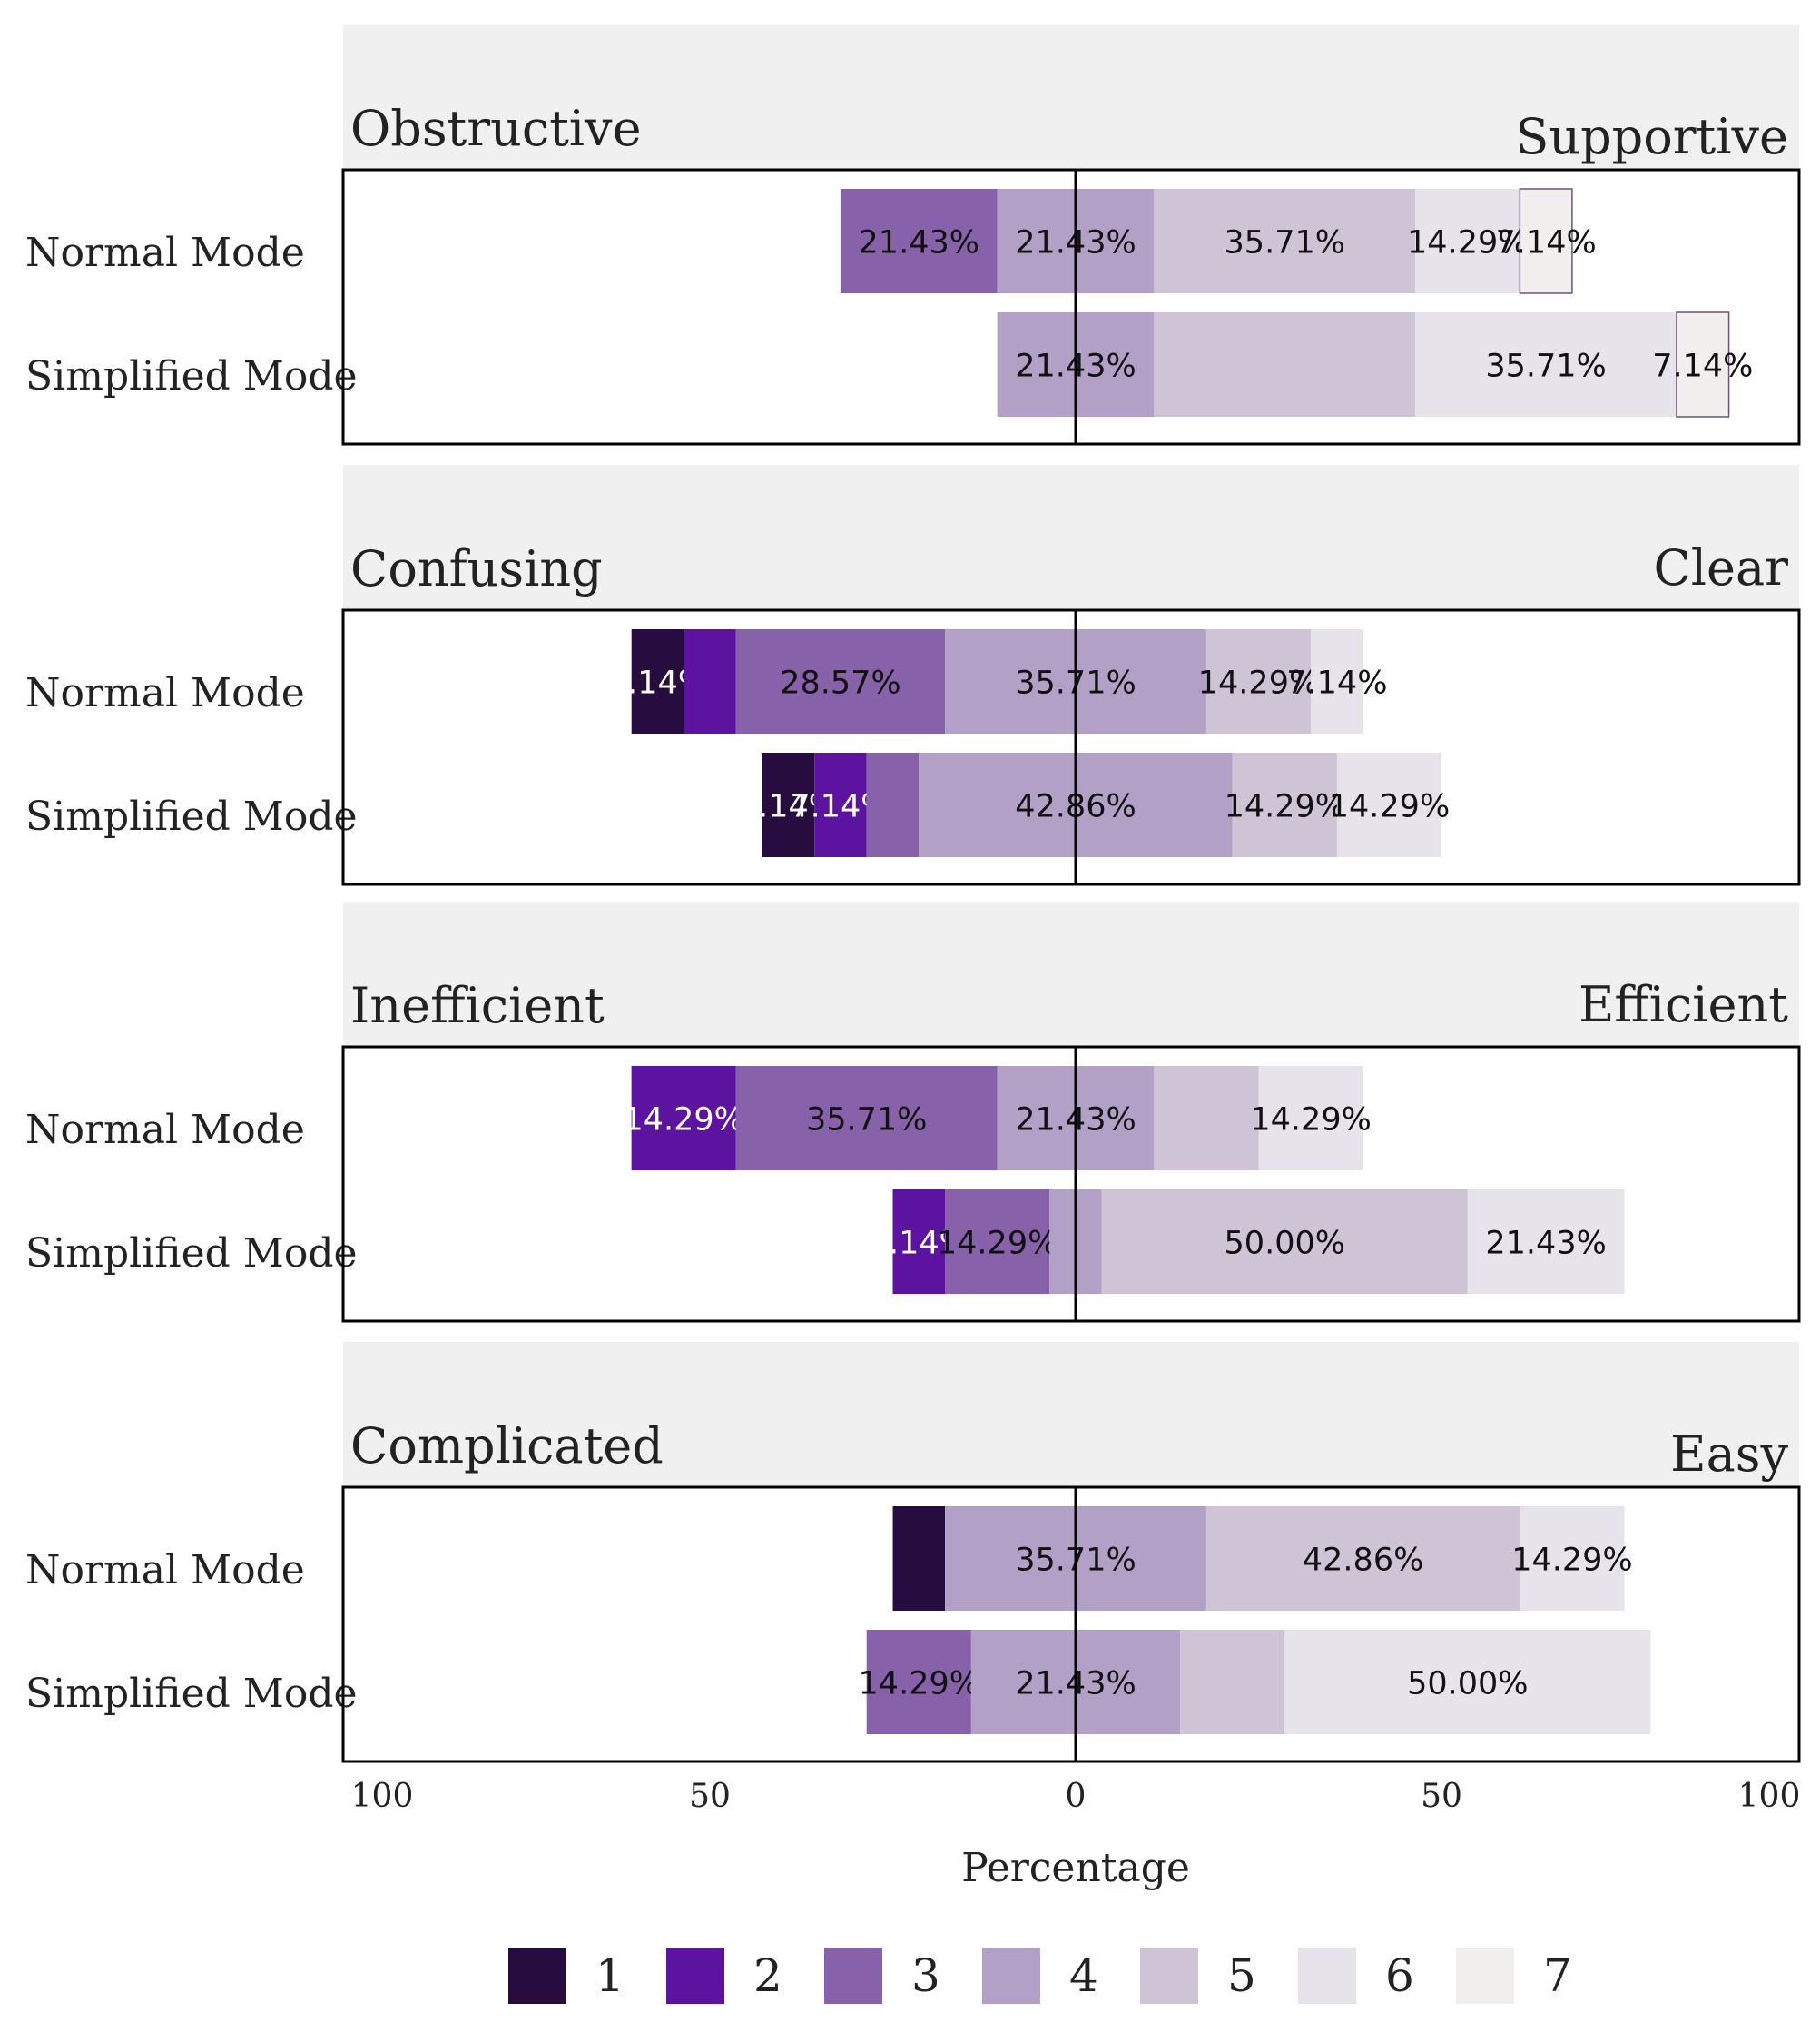 Image resolution: width=1820 pixels, height=2022 pixels. What do you see at coordinates (767, 1975) in the screenshot?
I see `legend-label: 2` at bounding box center [767, 1975].